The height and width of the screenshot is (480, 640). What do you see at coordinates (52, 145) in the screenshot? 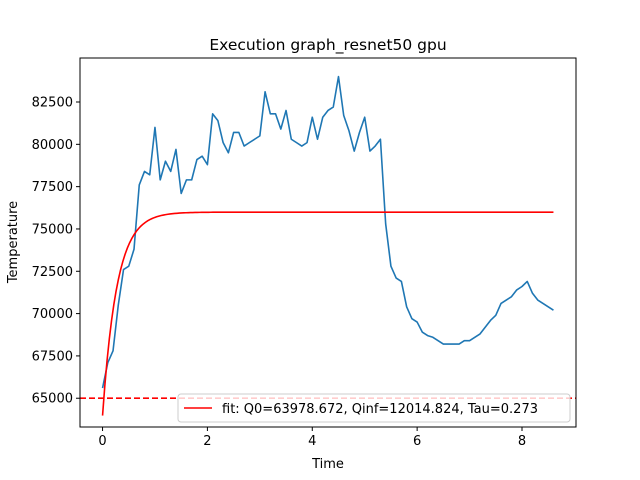
I see `y-tick-label: 80000` at bounding box center [52, 145].